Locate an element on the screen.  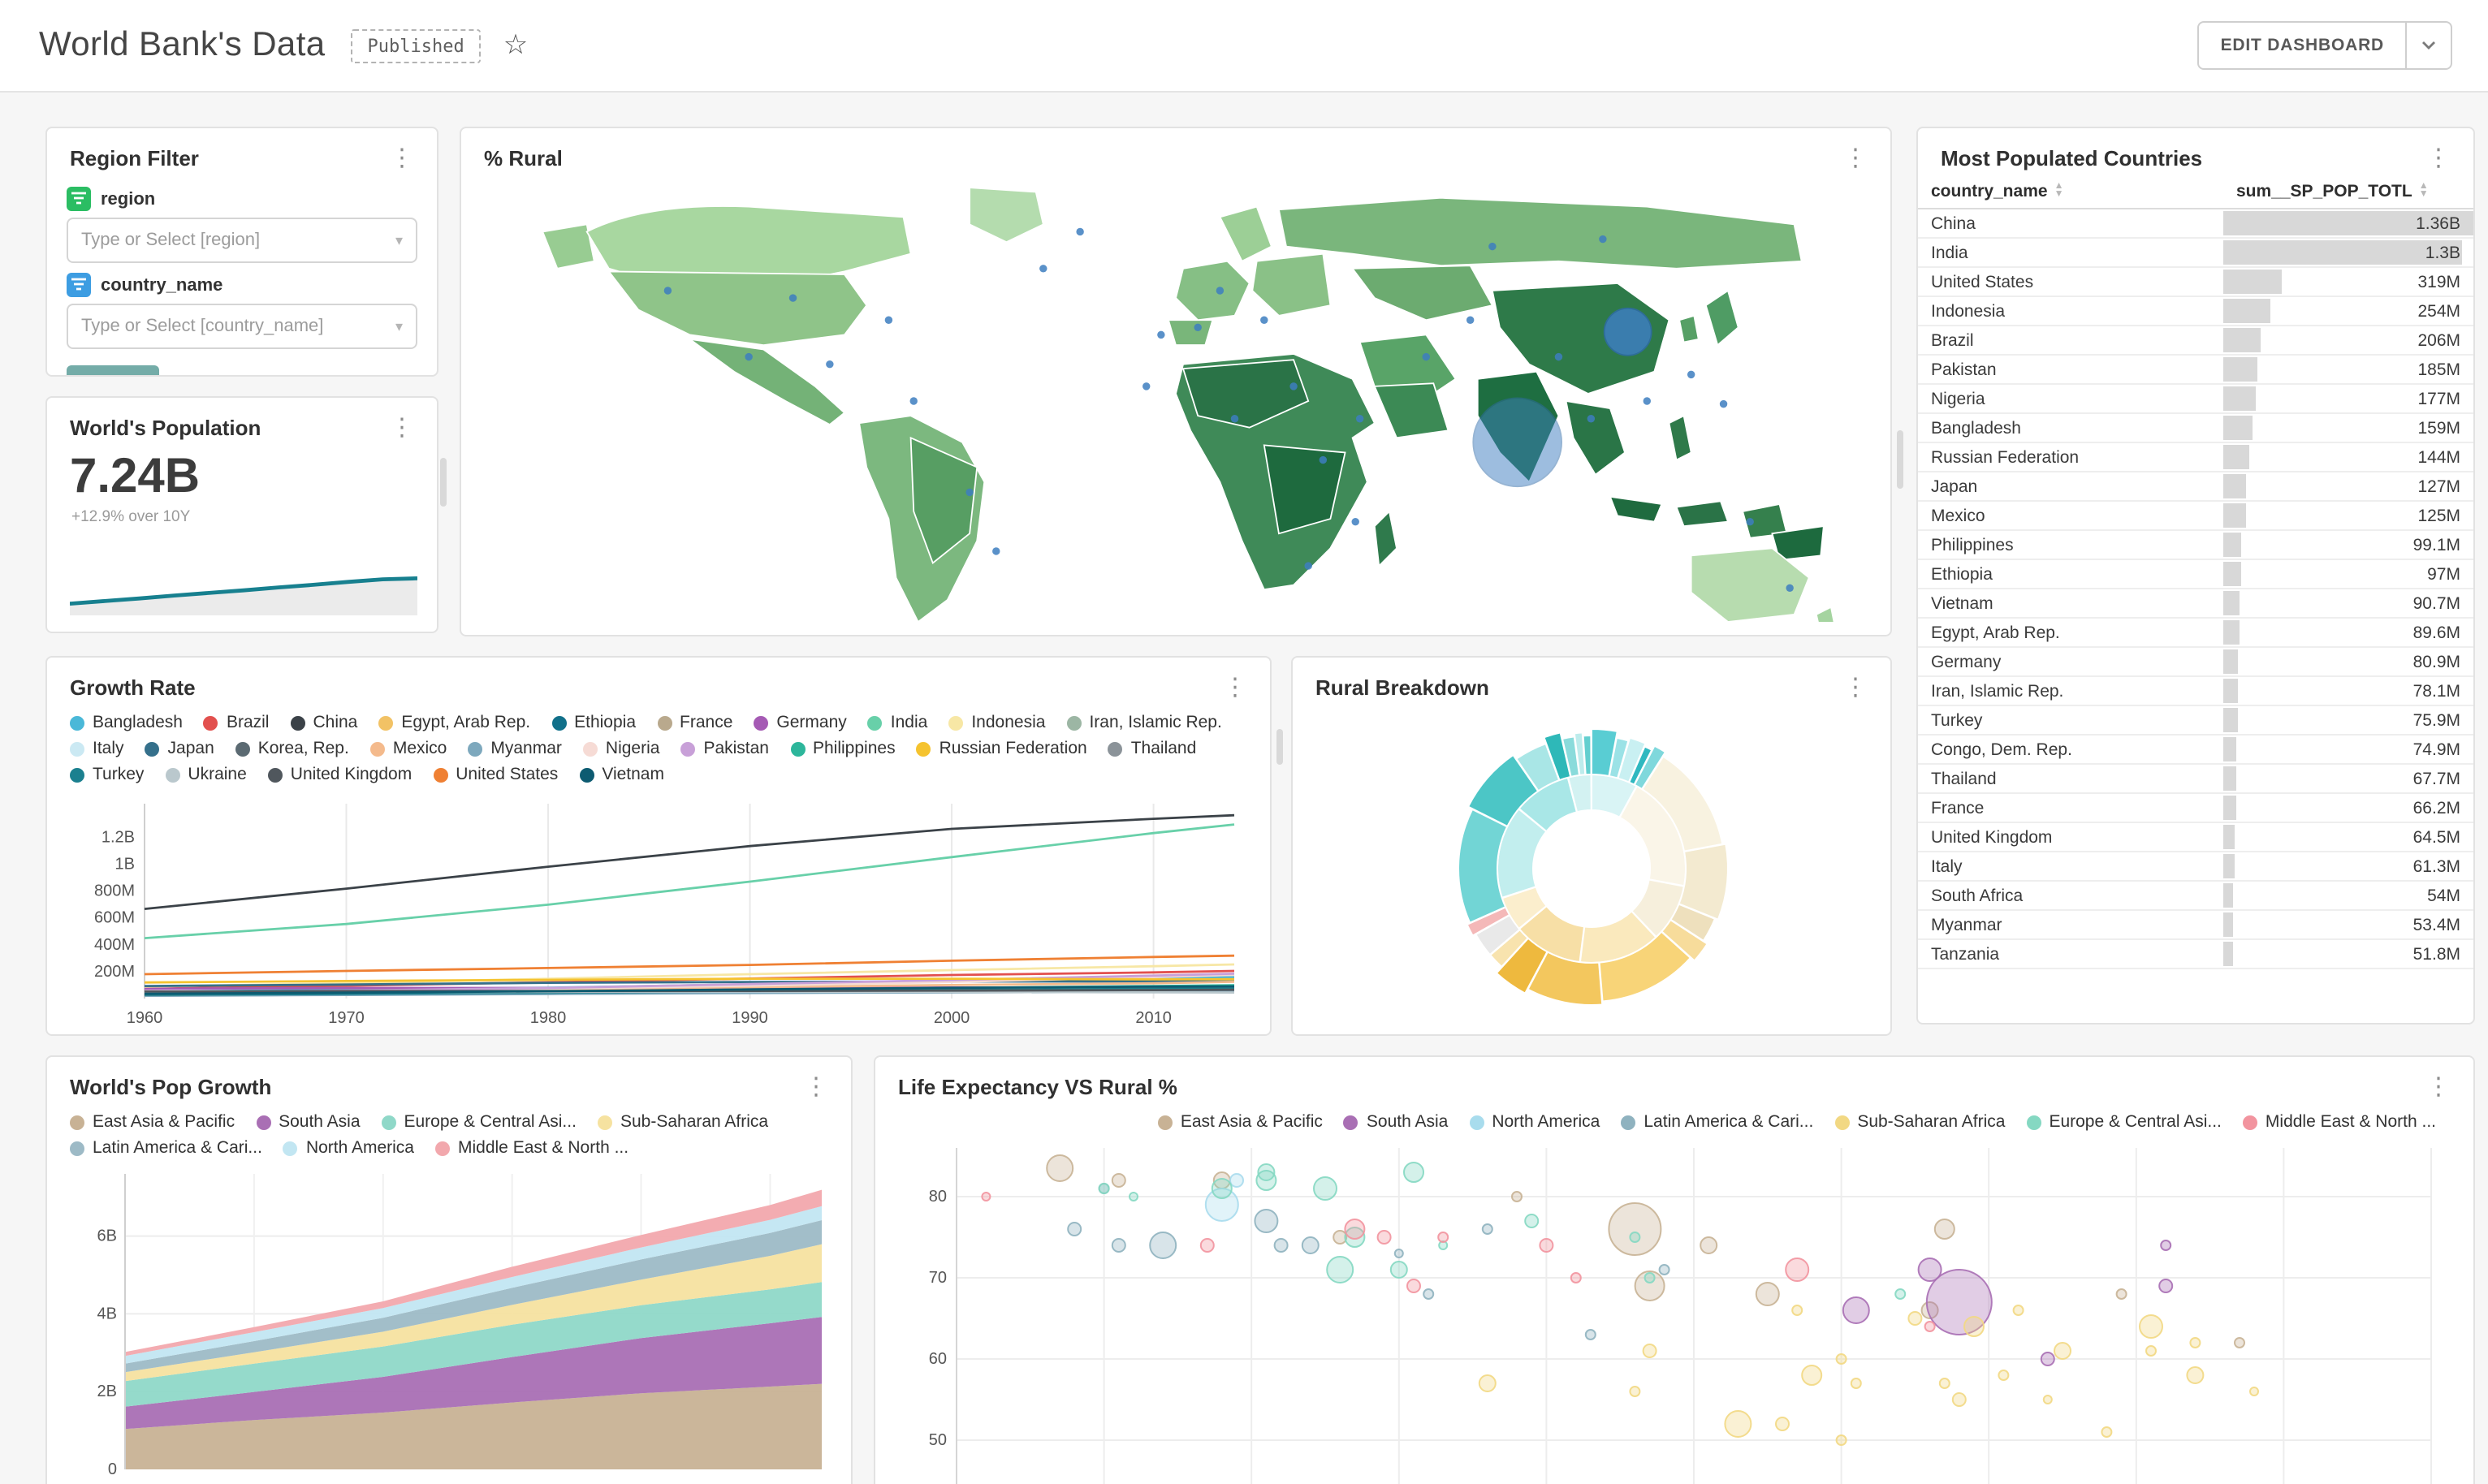
edit-dashboard-group: EDIT DASHBOARD is located at coordinates (2324, 45).